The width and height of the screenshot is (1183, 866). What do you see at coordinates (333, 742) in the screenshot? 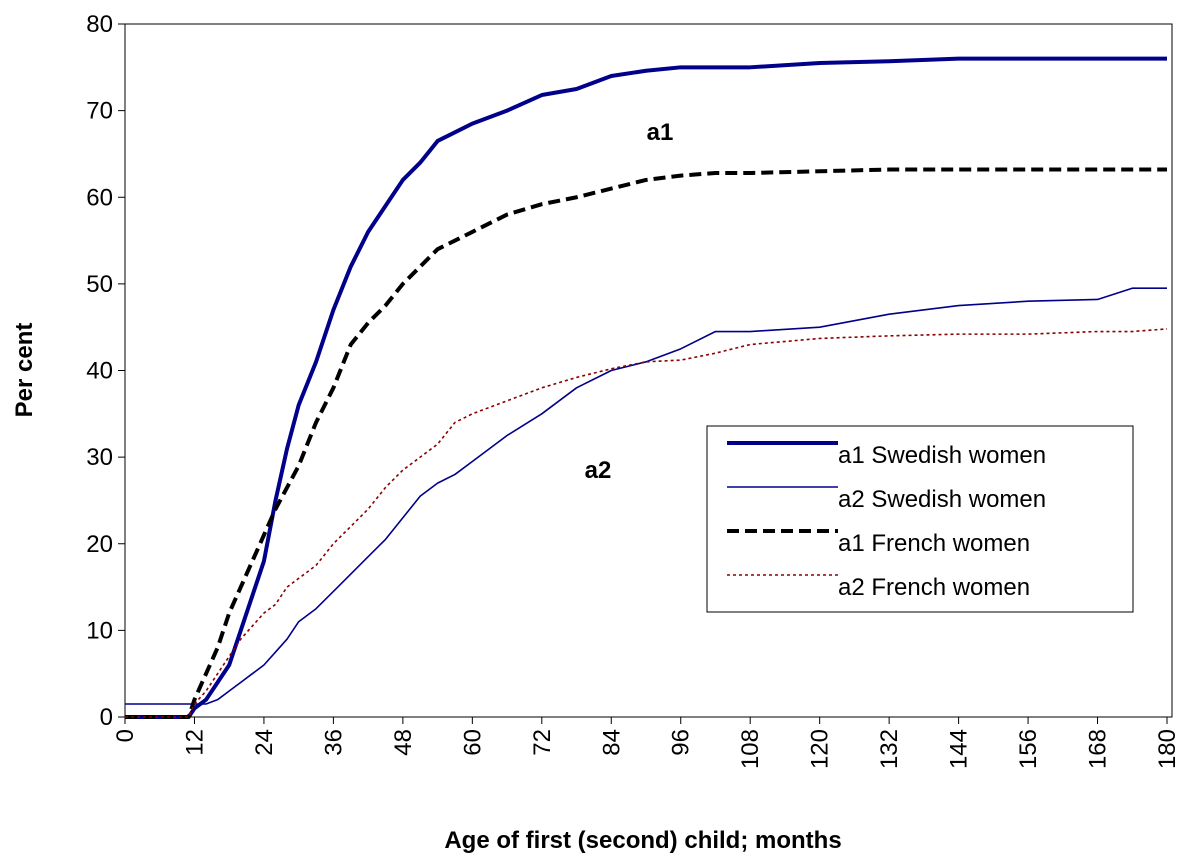
I see `x-tick-label: 36` at bounding box center [333, 742].